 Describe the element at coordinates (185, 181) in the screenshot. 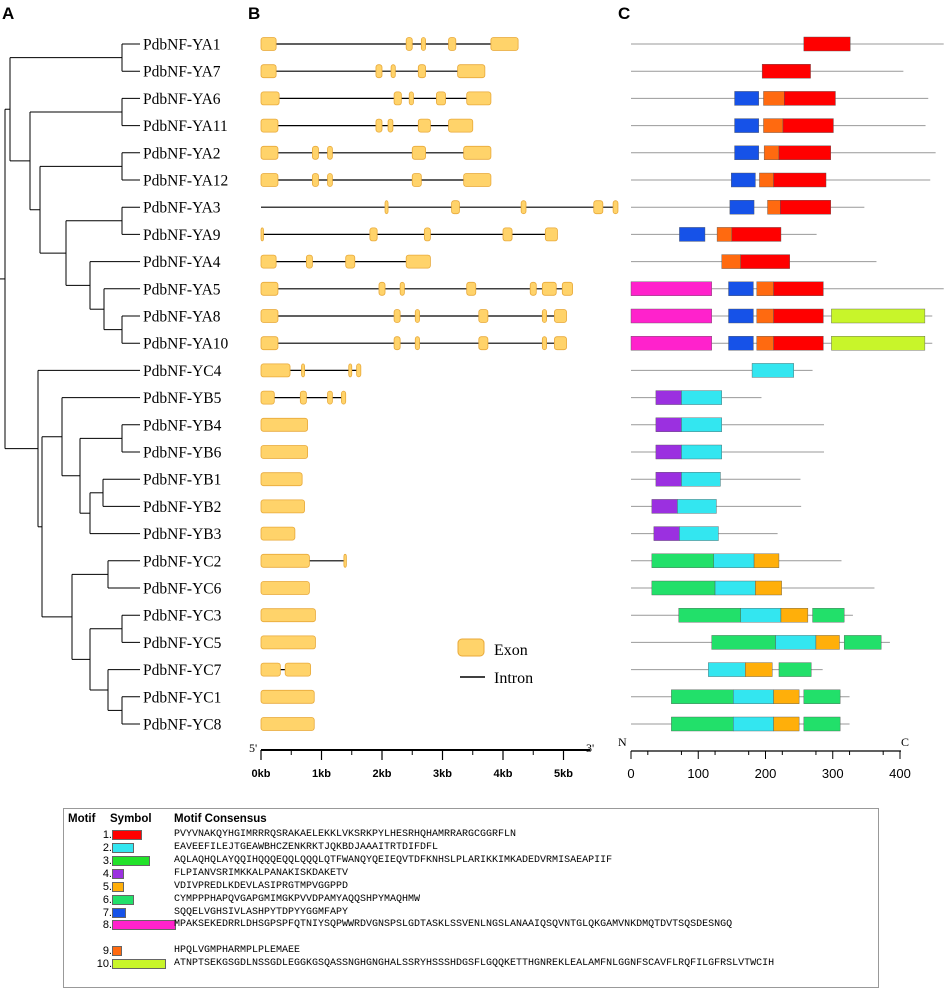

I see `gene-label: PdbNF-YA12` at that location.